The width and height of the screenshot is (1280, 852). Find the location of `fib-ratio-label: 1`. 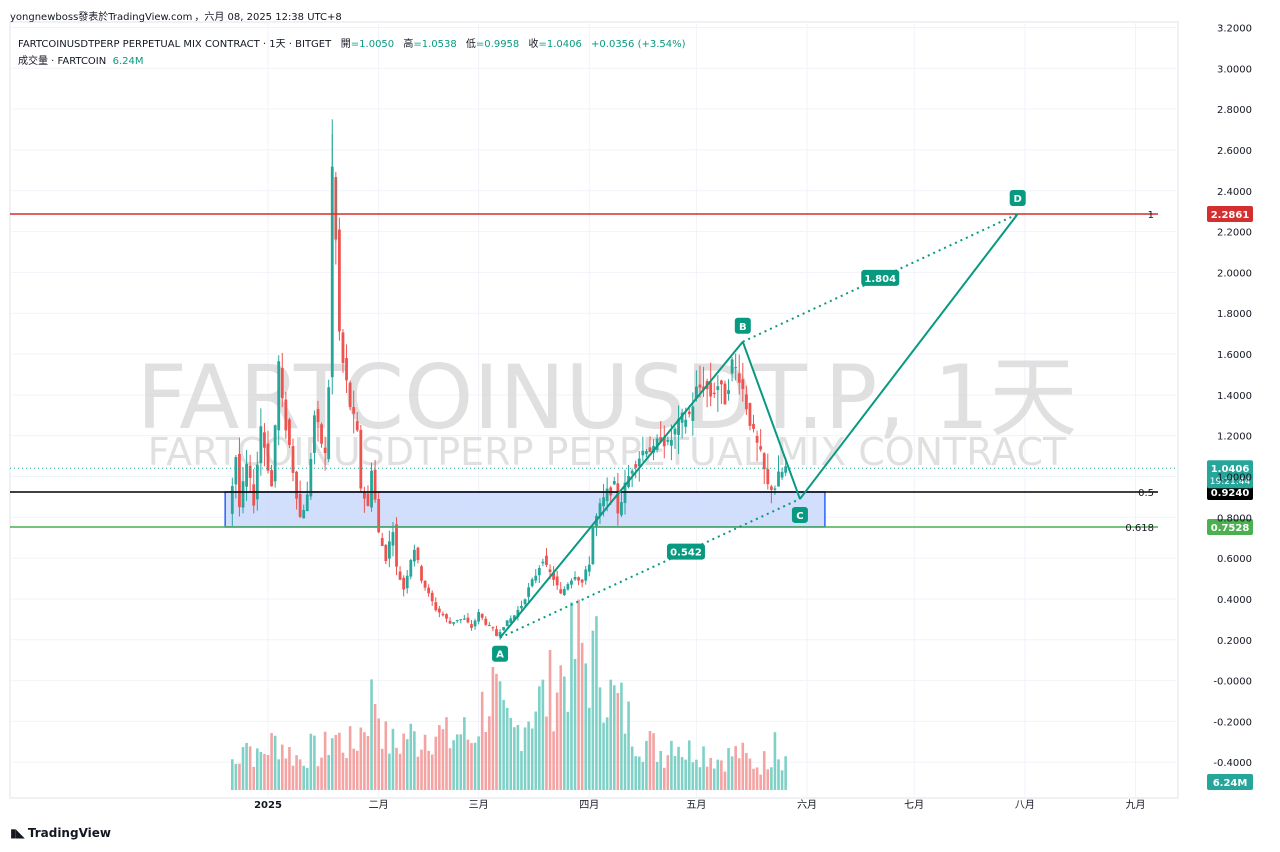

fib-ratio-label: 1 is located at coordinates (1151, 215).